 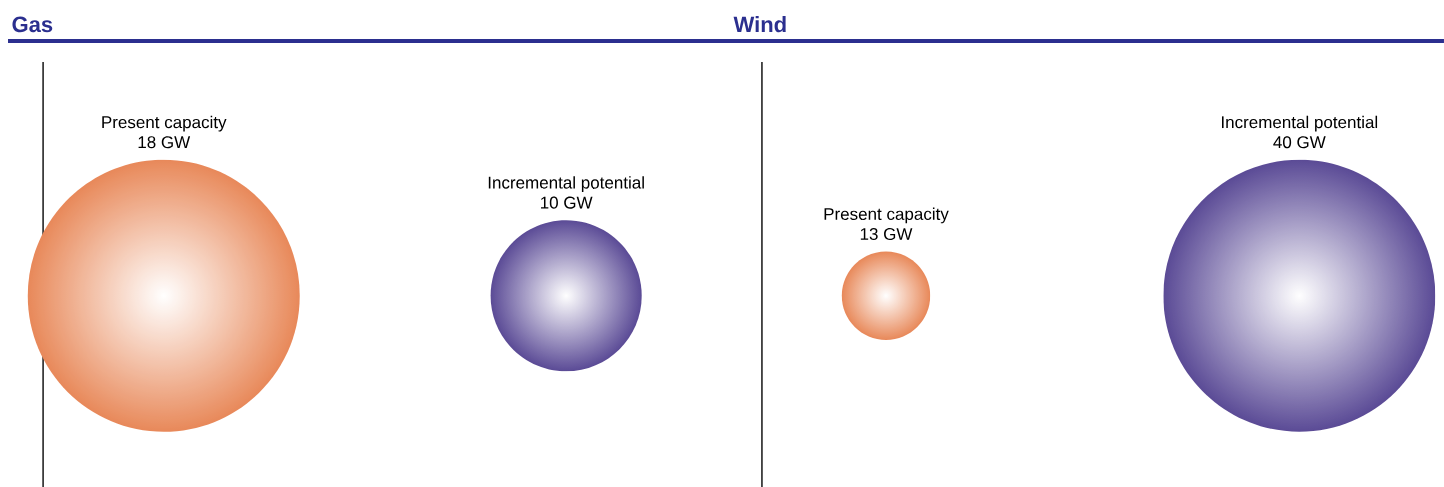 I want to click on data-label: 40 GW, so click(x=1299, y=142).